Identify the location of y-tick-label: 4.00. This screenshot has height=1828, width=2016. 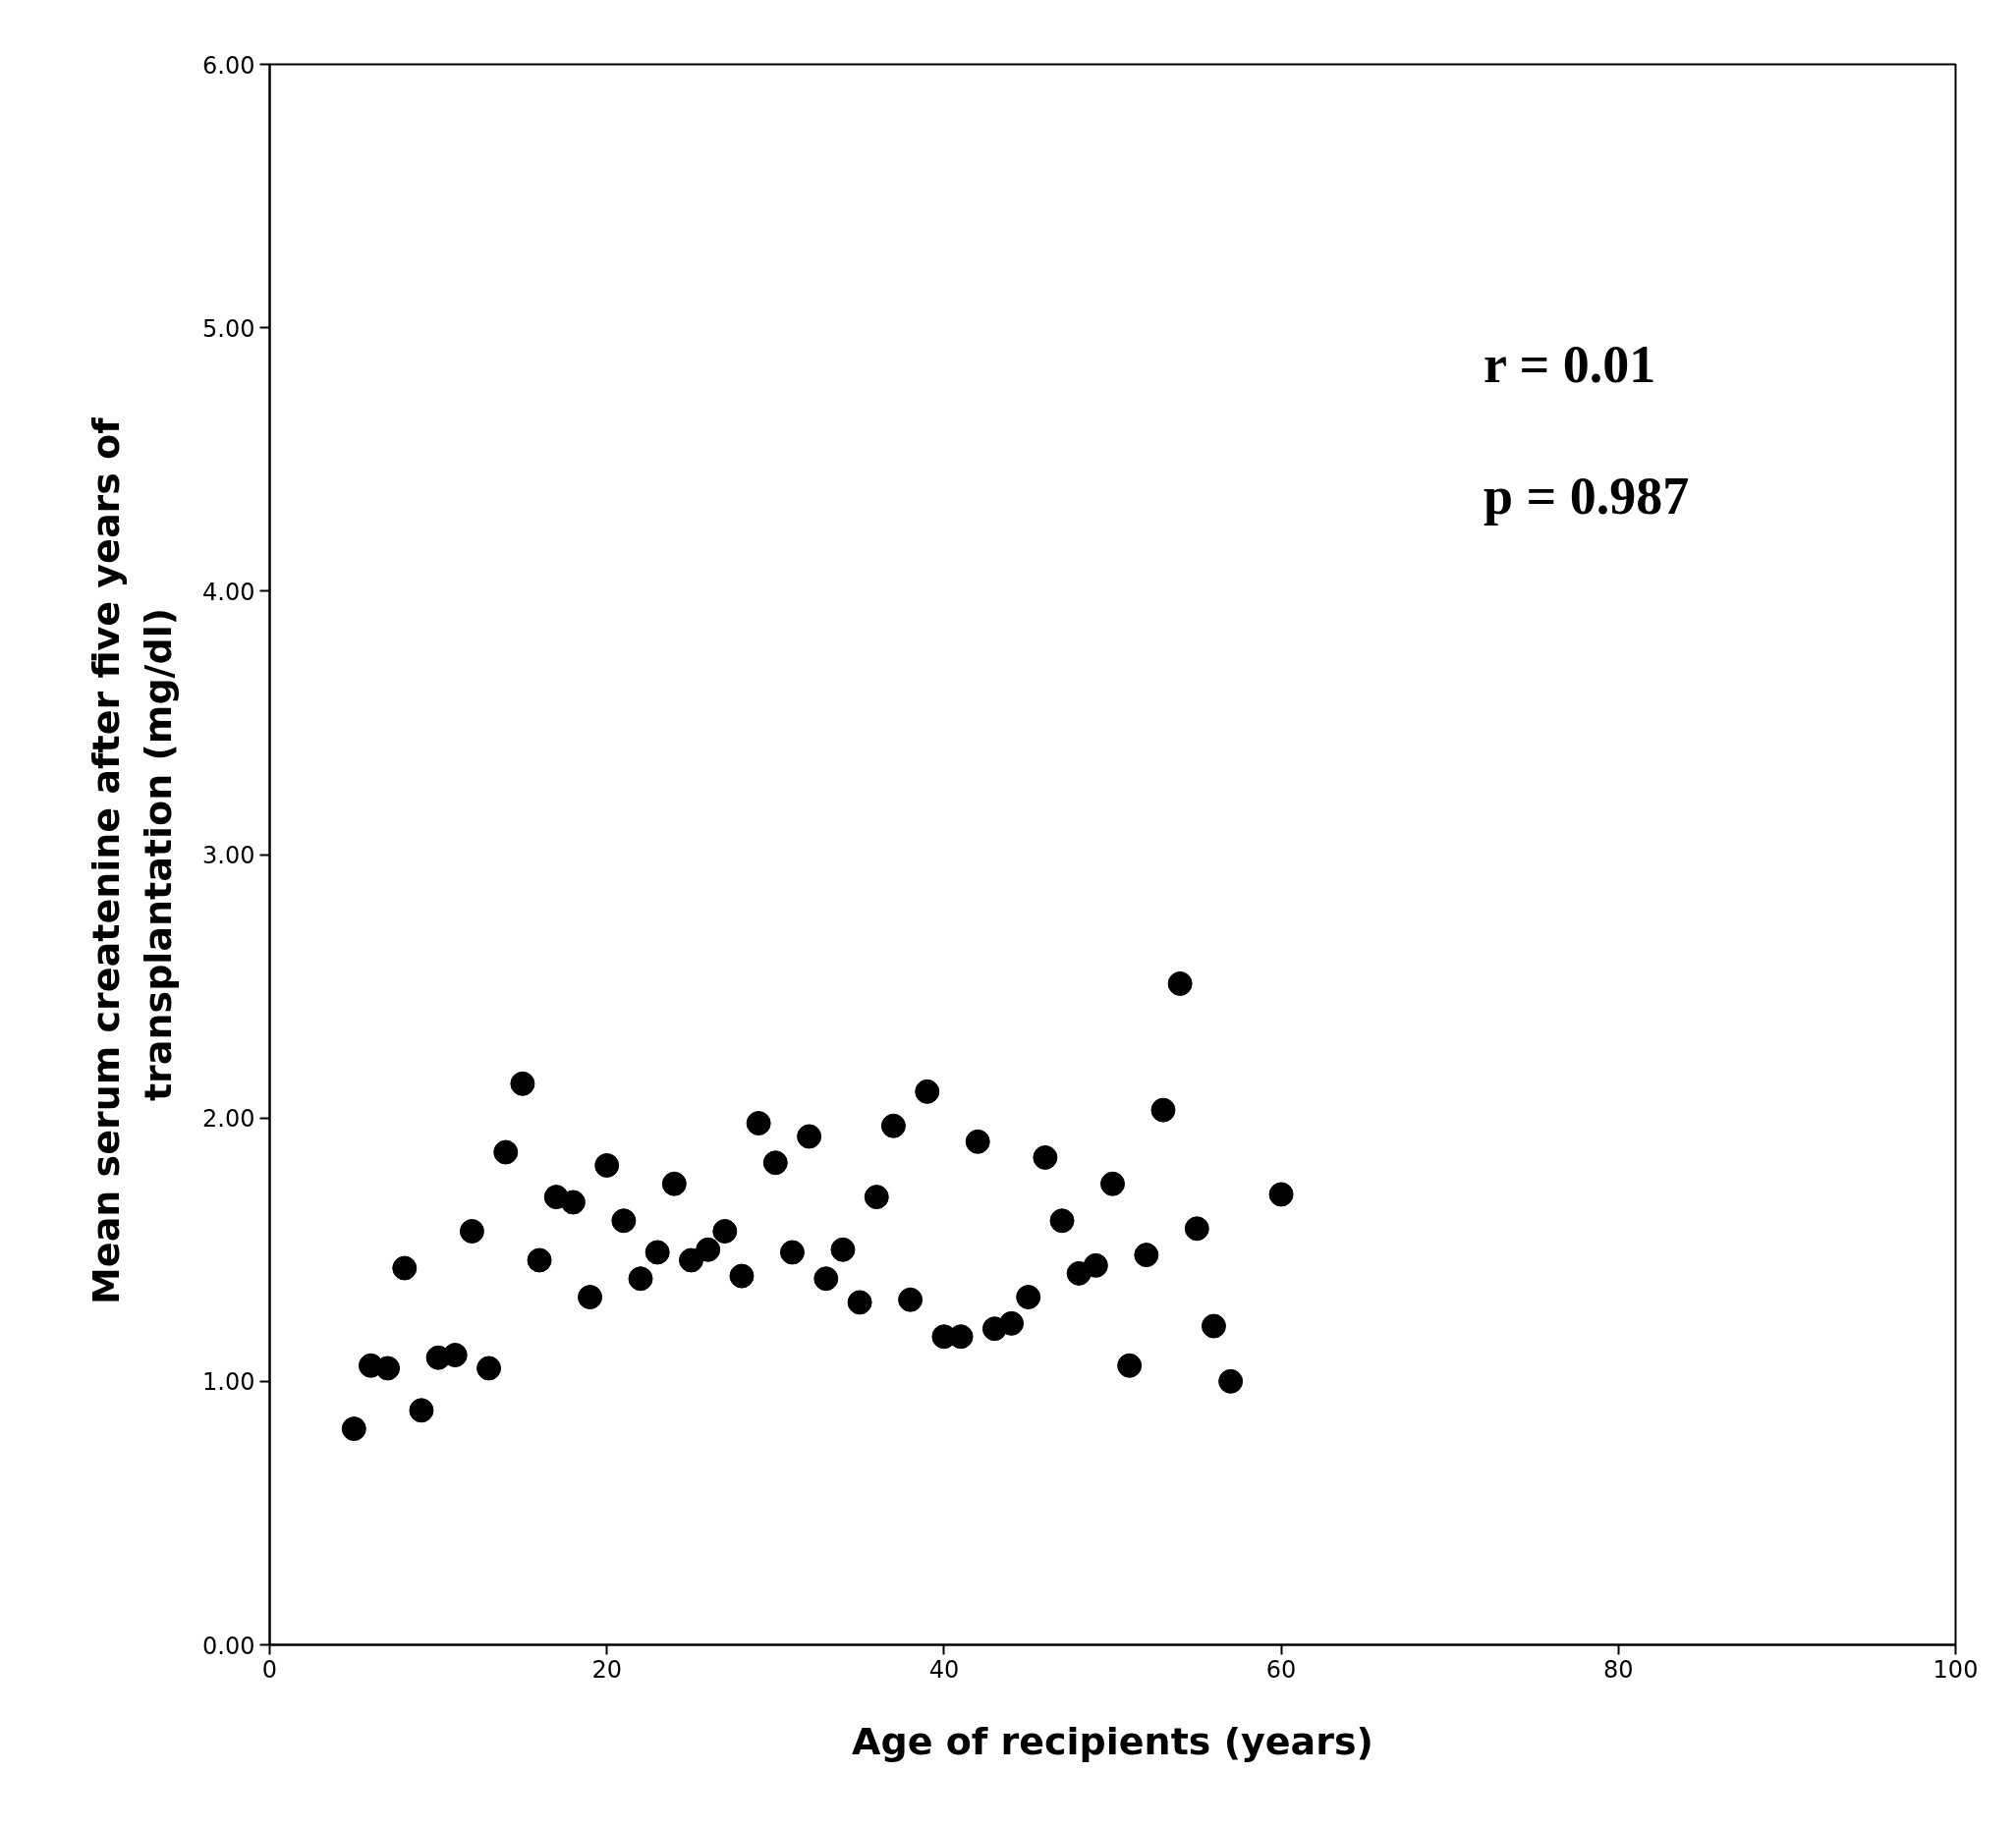
(228, 592).